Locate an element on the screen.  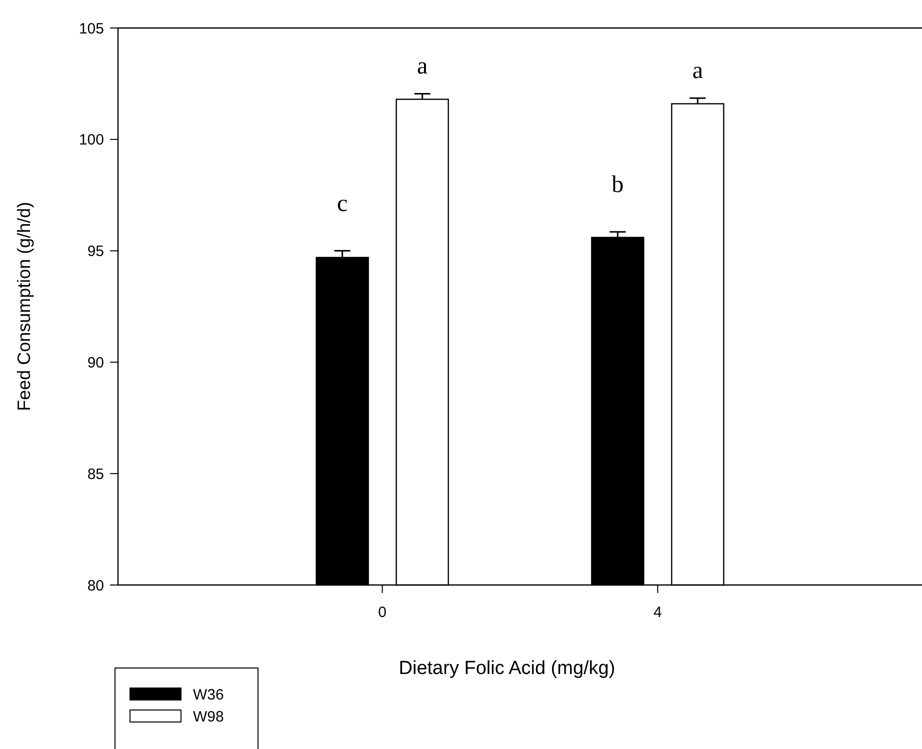
y-tick-label: 90 is located at coordinates (95, 363).